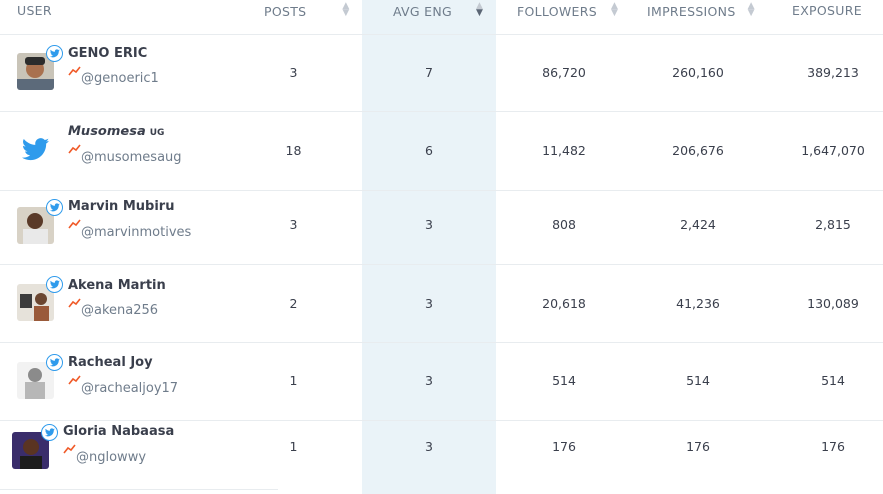 The image size is (883, 494). I want to click on exposure-value: 2,815, so click(833, 224).